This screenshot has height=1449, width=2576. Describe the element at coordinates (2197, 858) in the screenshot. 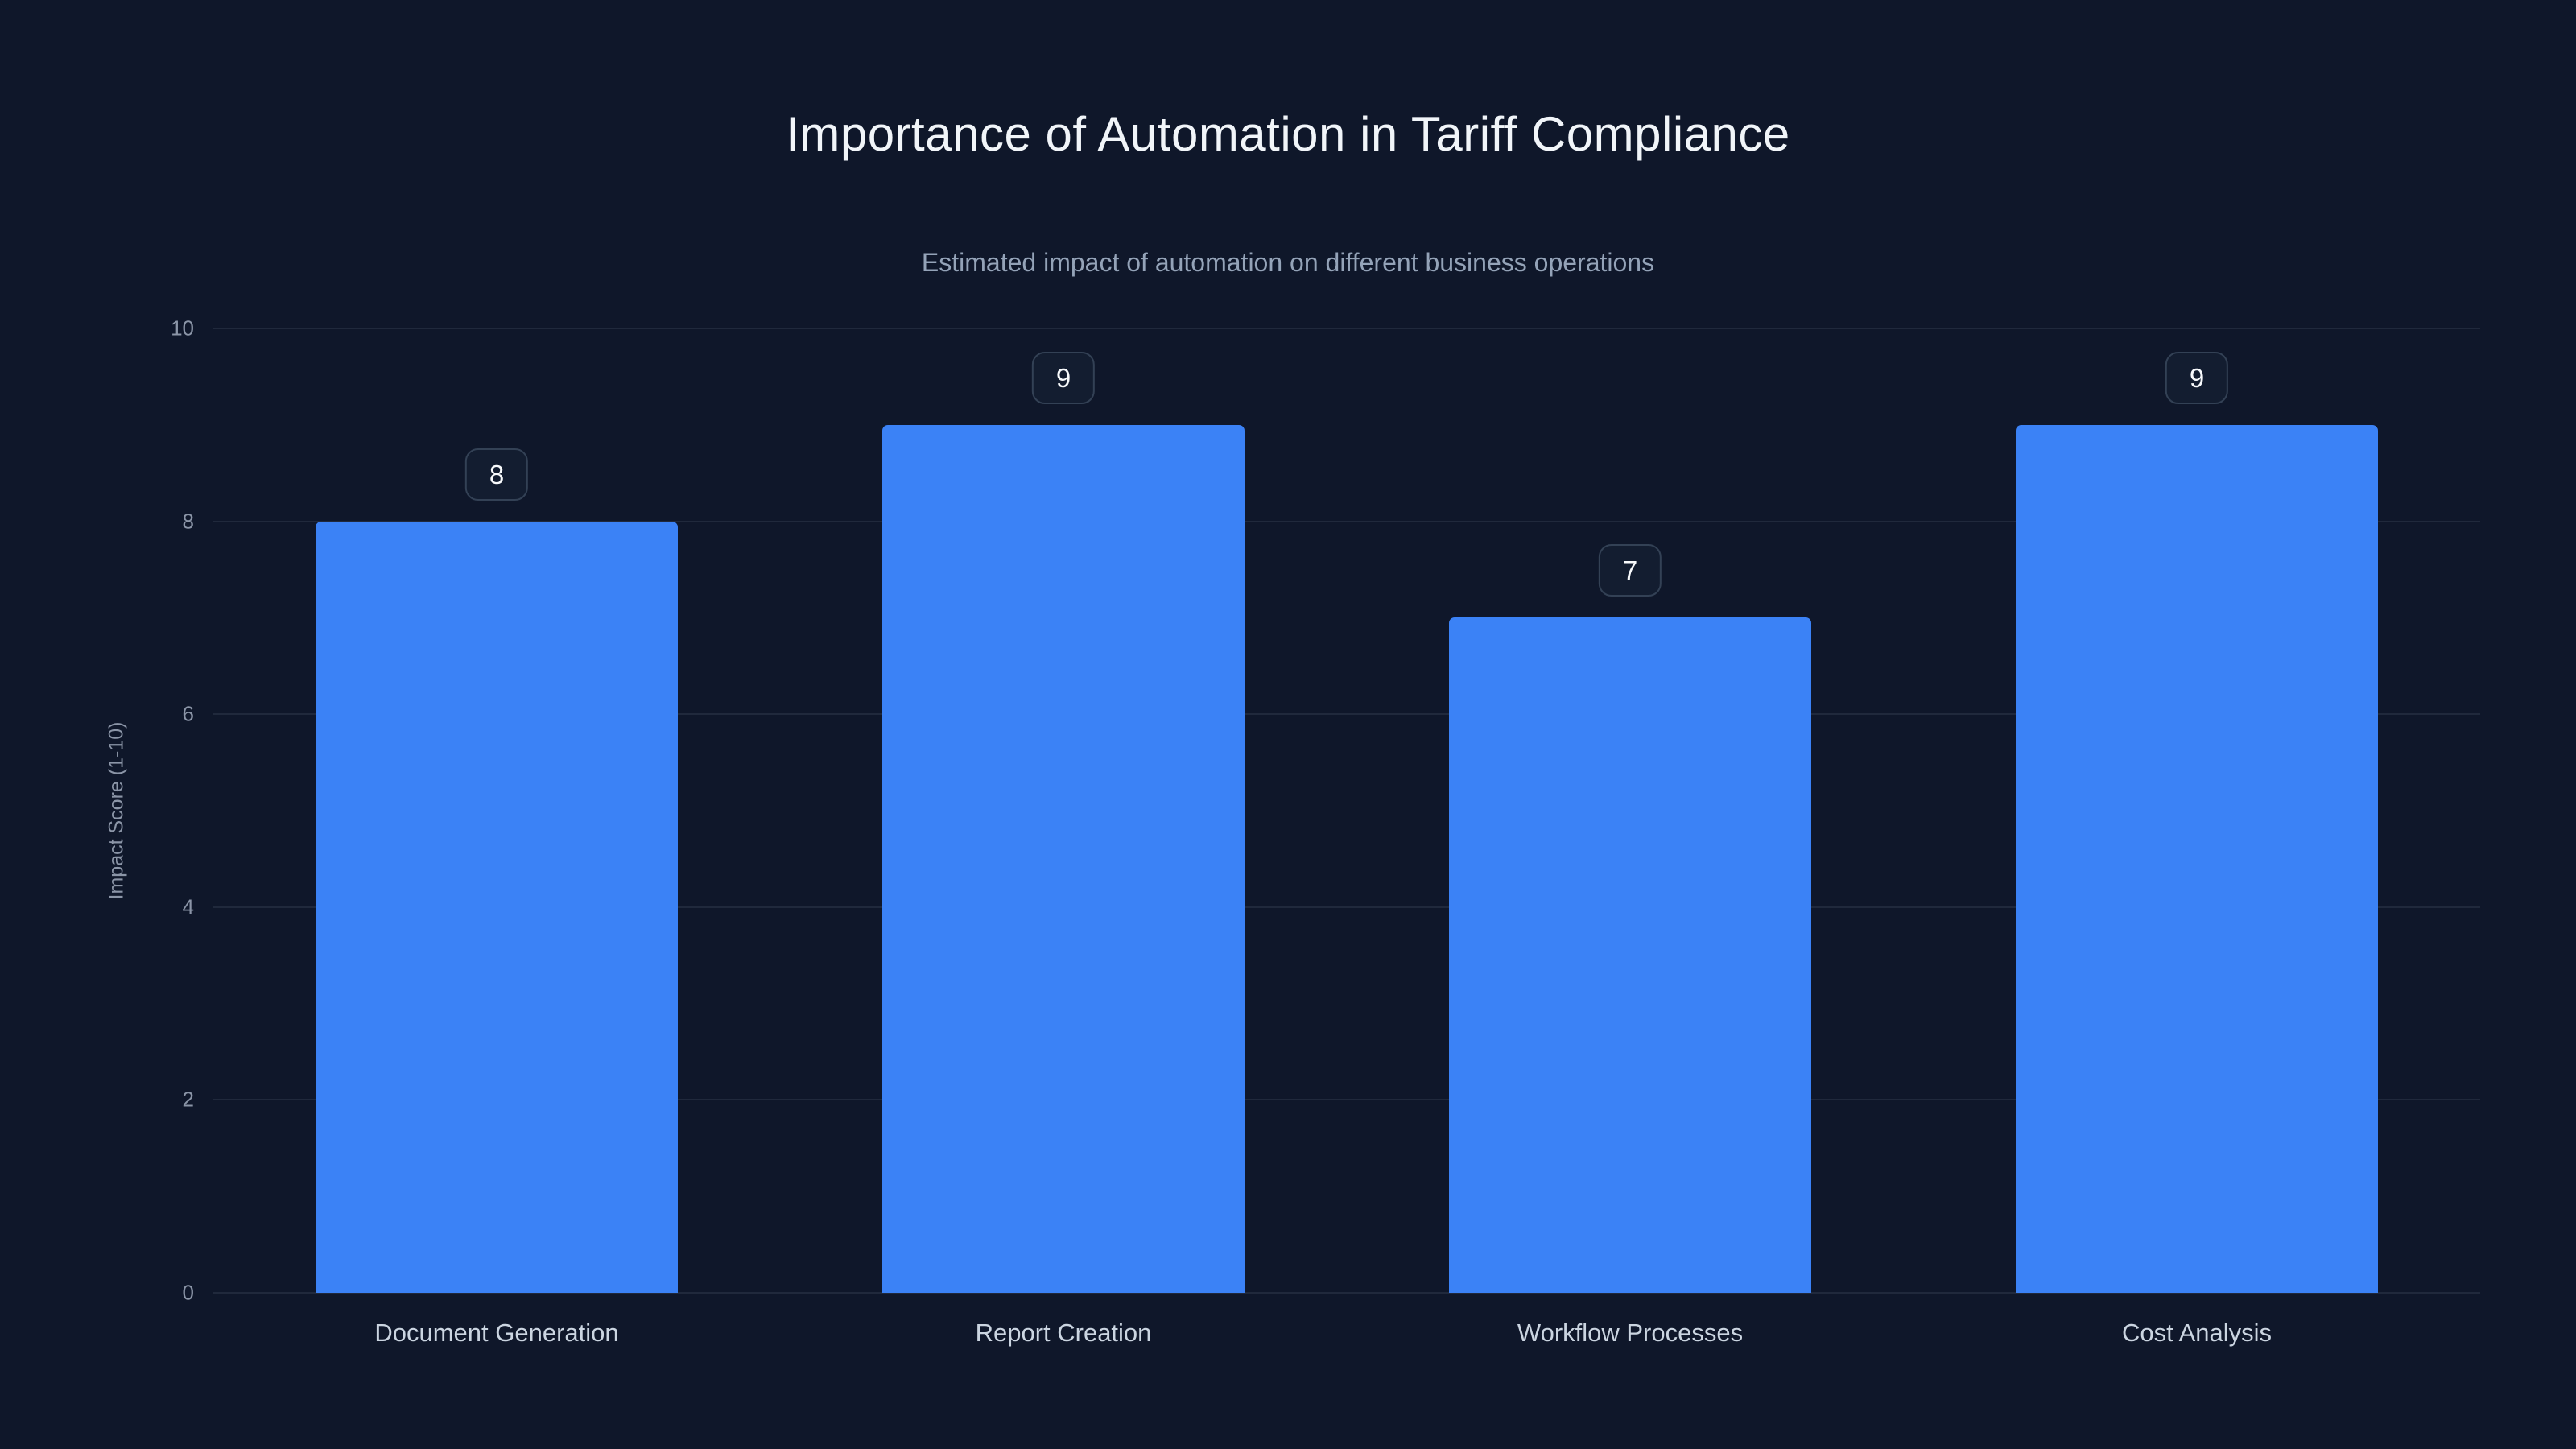

I see `bar-cost-analysis` at that location.